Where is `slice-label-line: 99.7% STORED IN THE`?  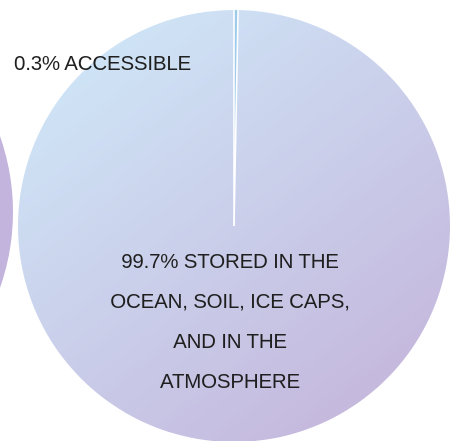
slice-label-line: 99.7% STORED IN THE is located at coordinates (230, 261).